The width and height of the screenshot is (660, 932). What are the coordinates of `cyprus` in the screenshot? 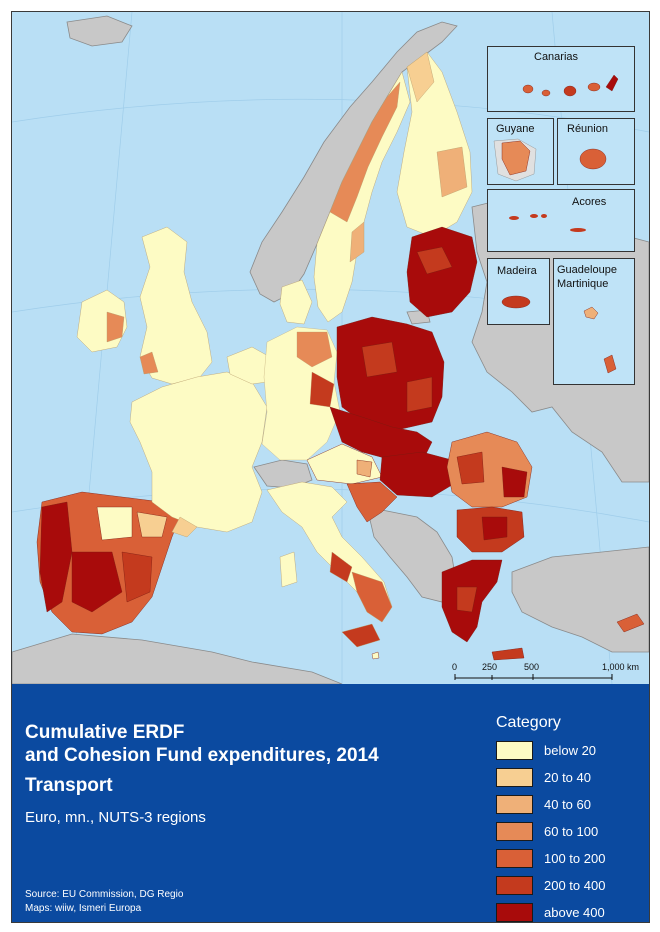 It's located at (630, 623).